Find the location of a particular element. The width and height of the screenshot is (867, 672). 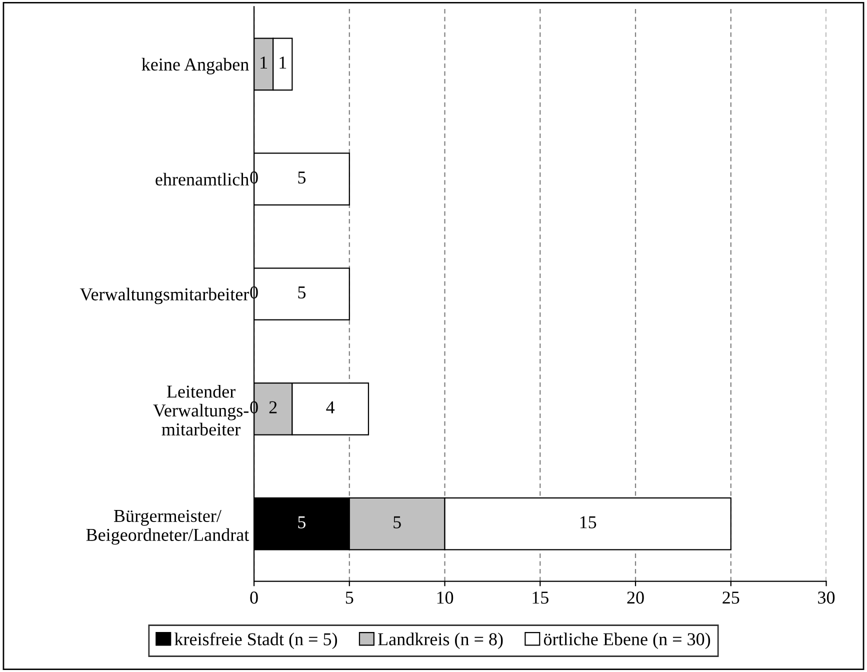

legend-label: kreisfreie Stadt (n = 5) is located at coordinates (256, 641).